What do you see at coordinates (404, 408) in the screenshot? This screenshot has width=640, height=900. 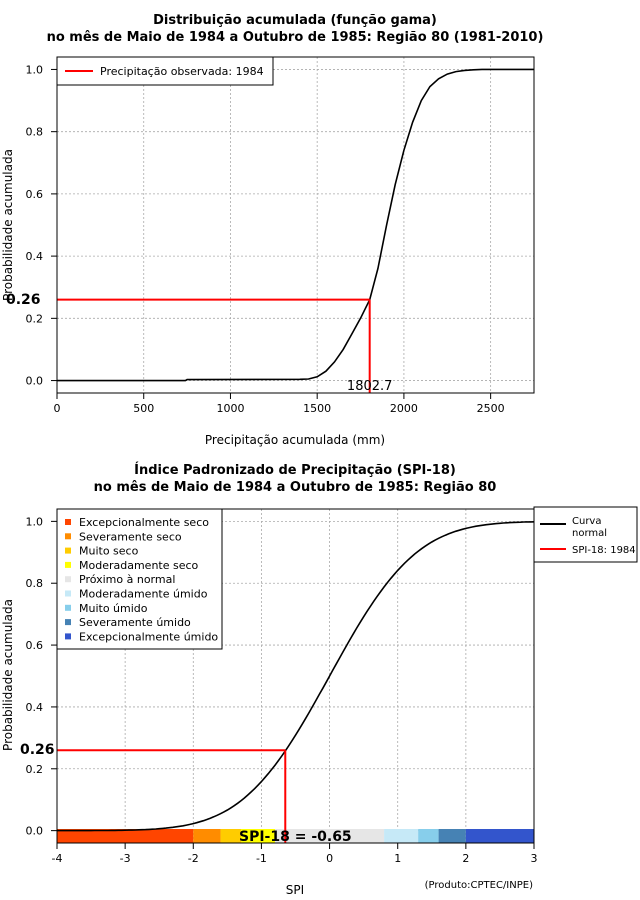 I see `x-tick-label: 2000` at bounding box center [404, 408].